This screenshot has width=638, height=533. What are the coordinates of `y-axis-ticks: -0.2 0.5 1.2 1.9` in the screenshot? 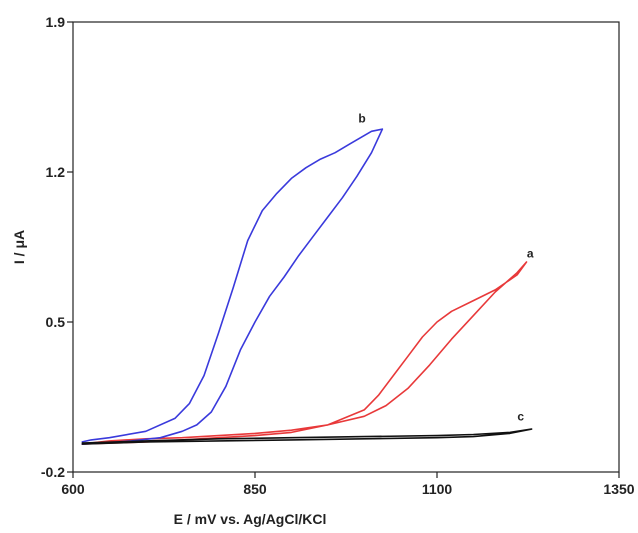 It's located at (57, 247).